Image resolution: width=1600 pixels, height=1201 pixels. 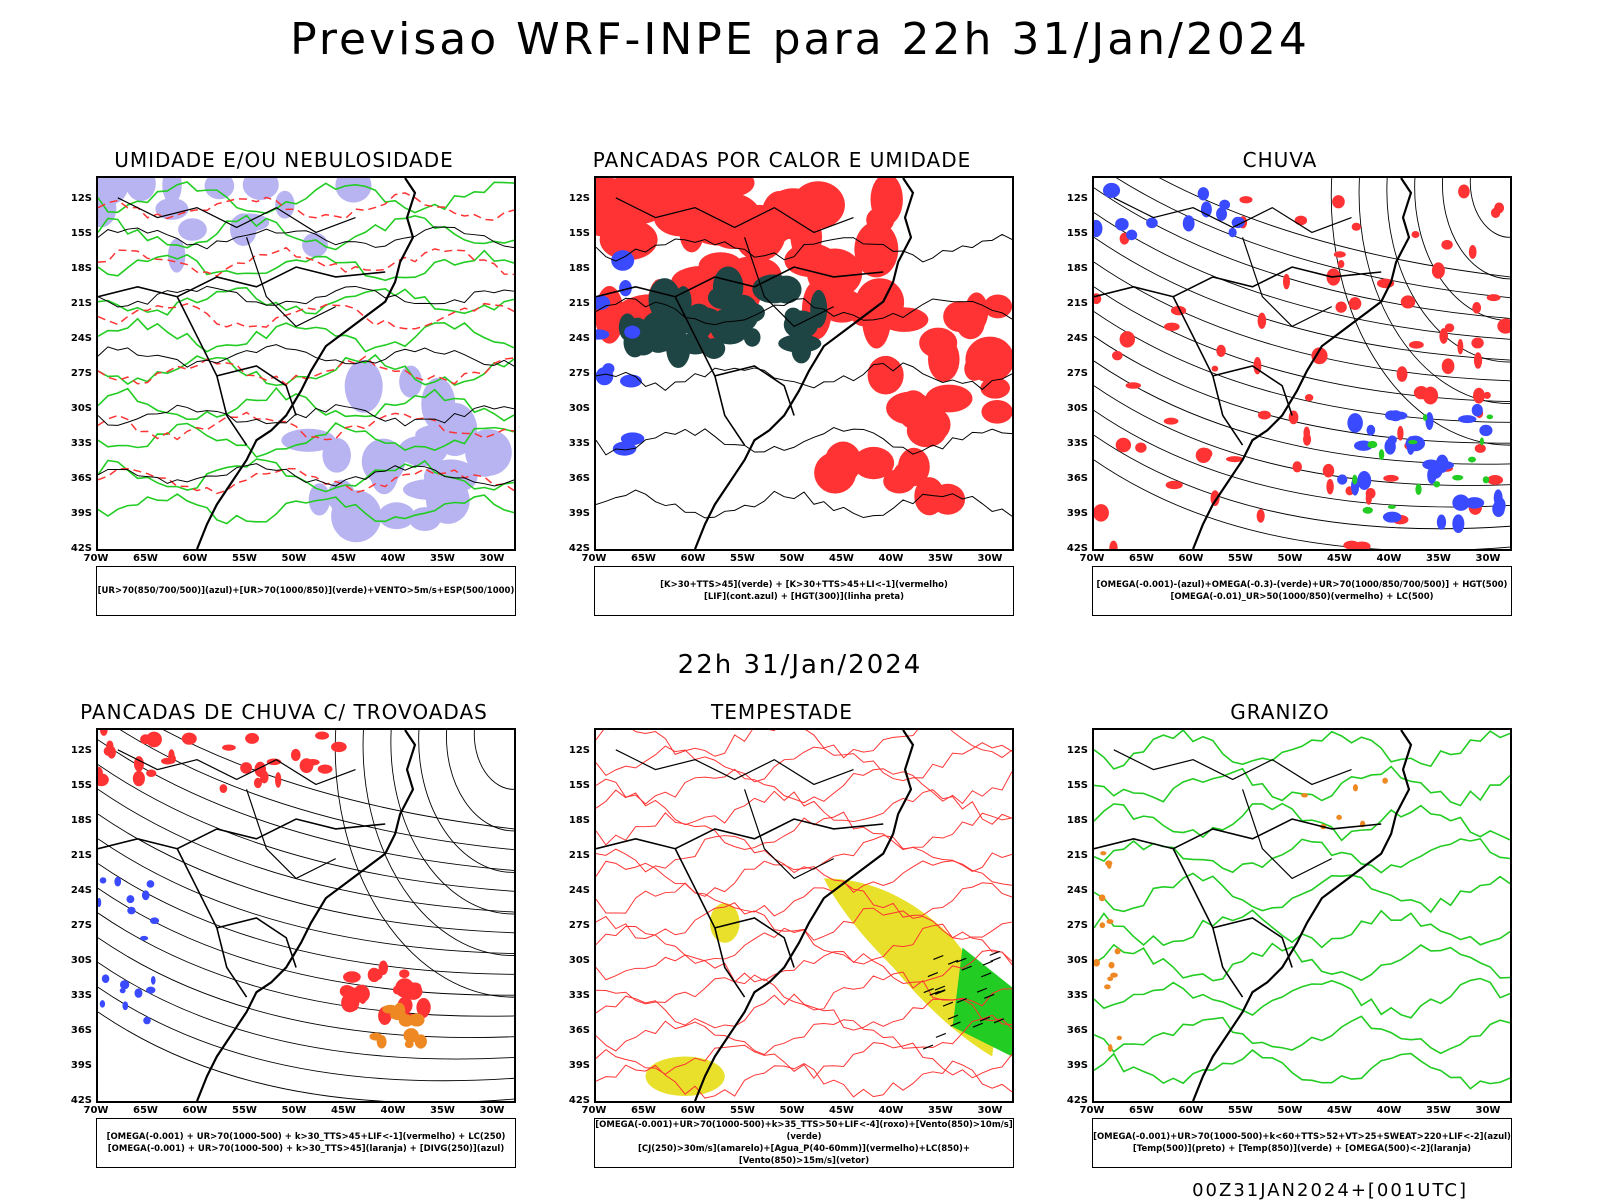 What do you see at coordinates (801, 324) in the screenshot?
I see `convective-area` at bounding box center [801, 324].